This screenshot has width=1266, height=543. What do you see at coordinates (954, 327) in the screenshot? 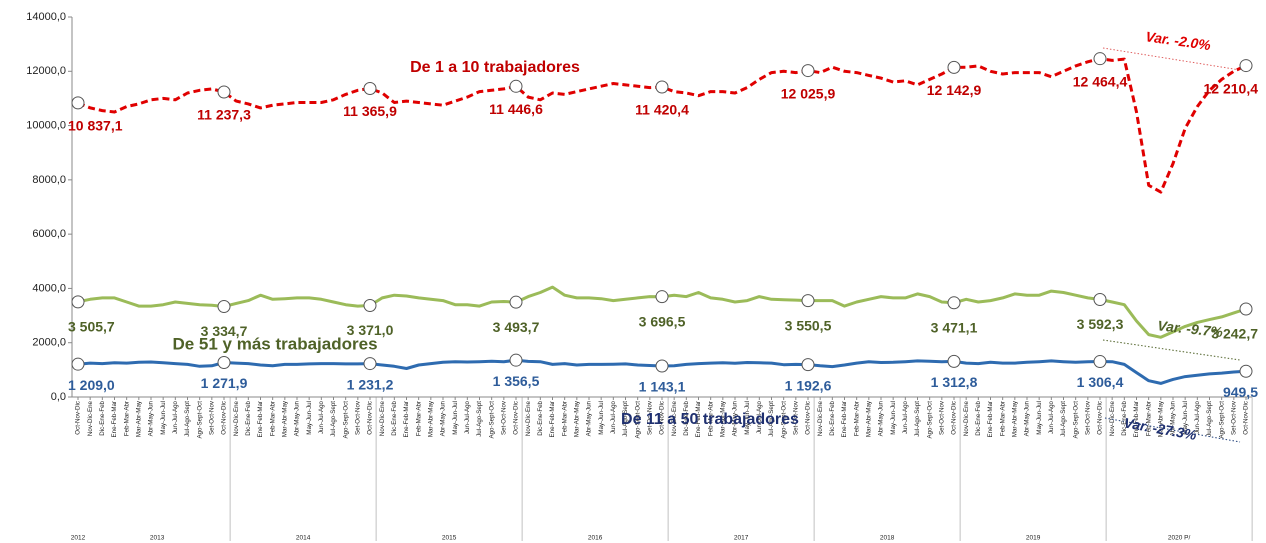
I see `data-label: 3 471,1` at bounding box center [954, 327].